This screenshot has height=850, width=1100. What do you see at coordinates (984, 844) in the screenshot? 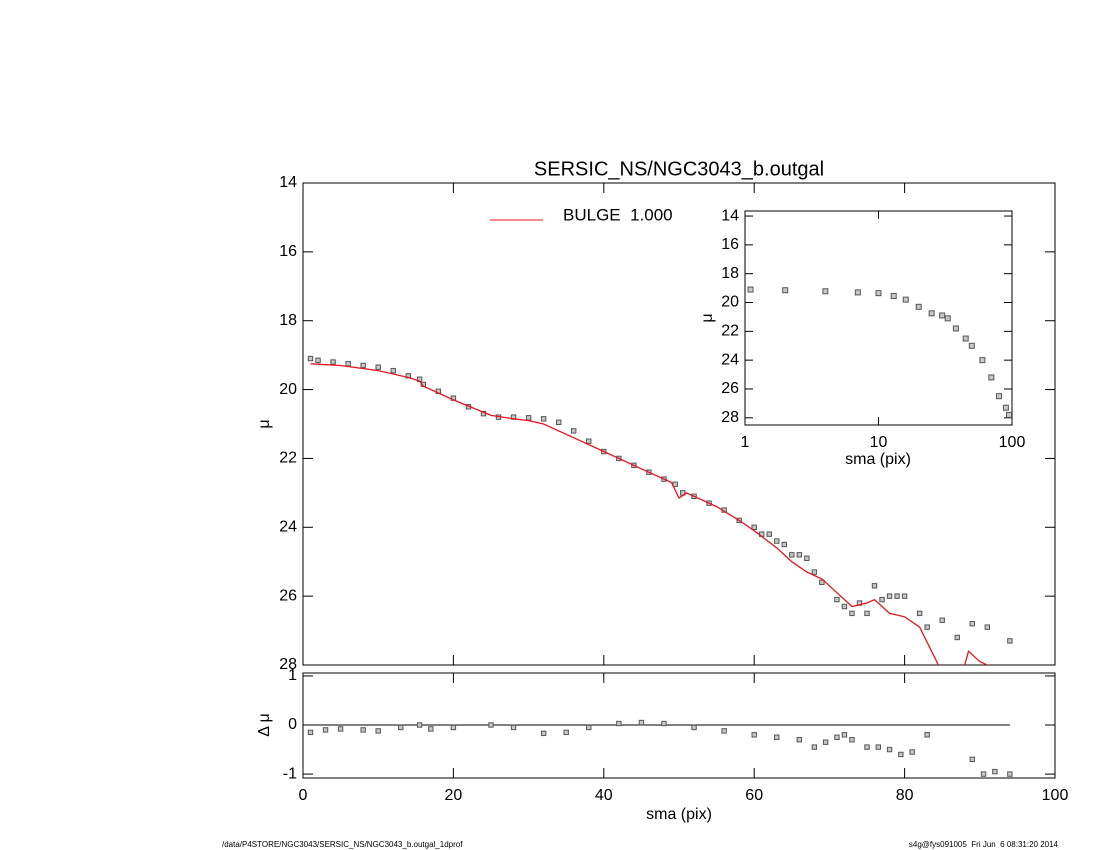
I see `footer-right: s4g@fys091005 Fri Jun 6 08:31:20 2014` at bounding box center [984, 844].